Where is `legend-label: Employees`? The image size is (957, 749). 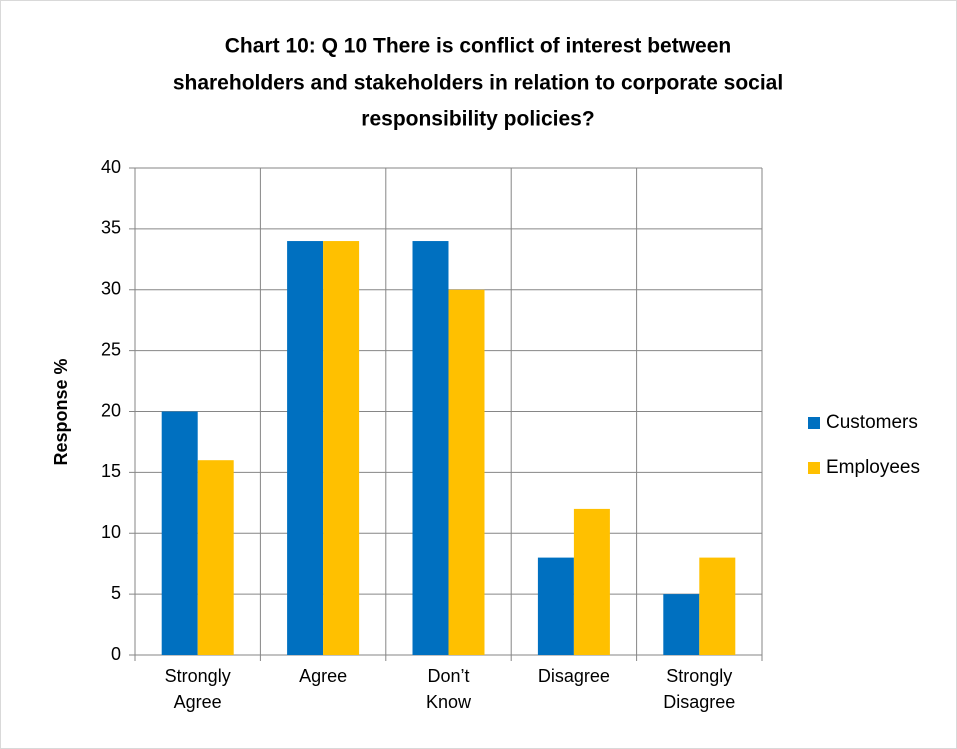
legend-label: Employees is located at coordinates (873, 467).